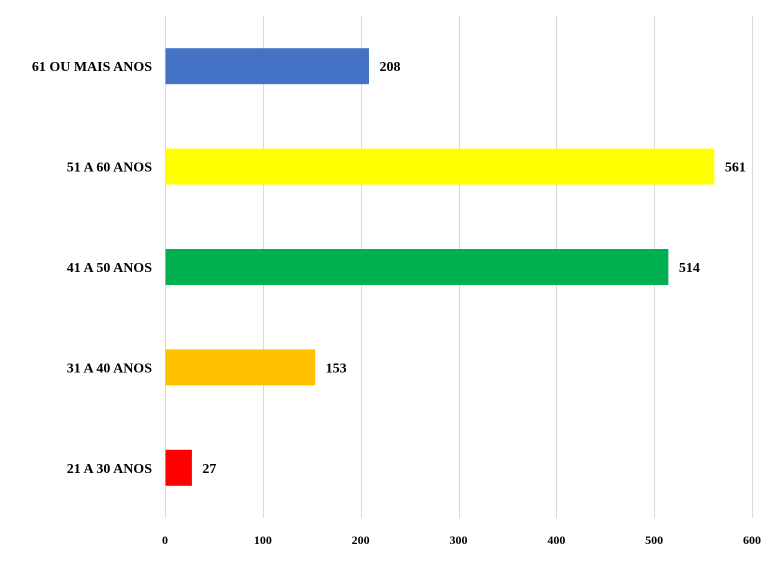  I want to click on x-tick-label: 400, so click(556, 540).